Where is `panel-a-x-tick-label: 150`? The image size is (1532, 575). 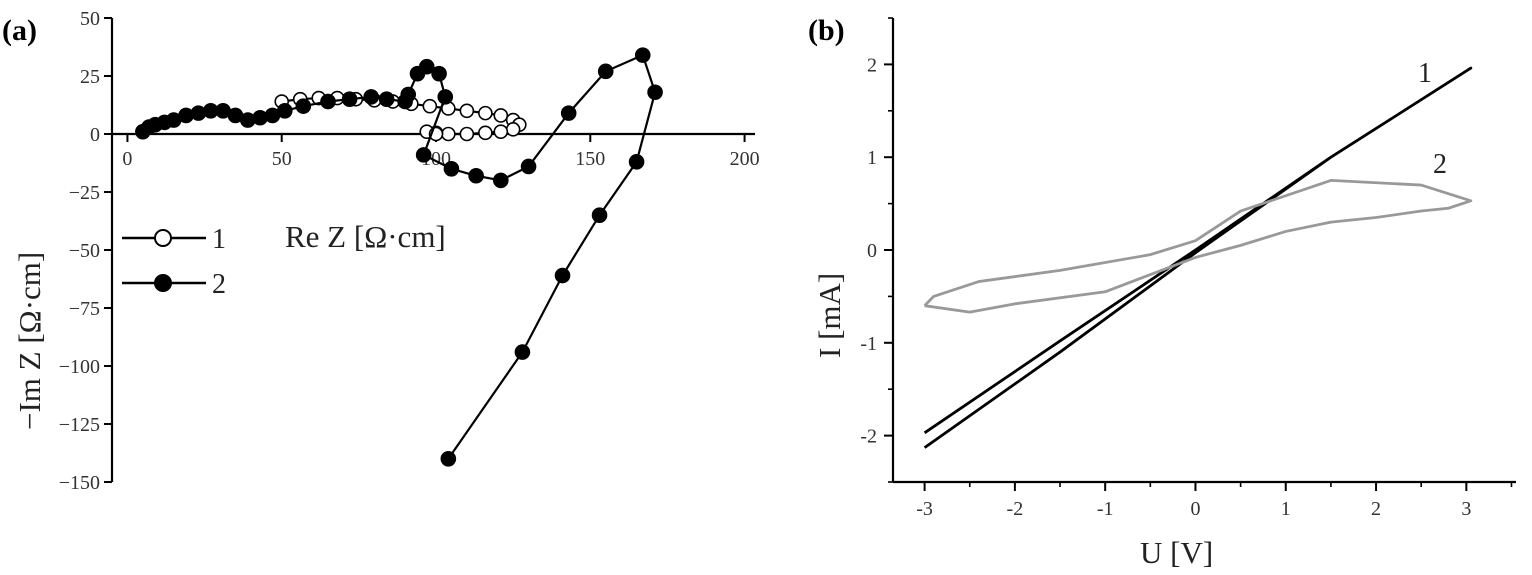 panel-a-x-tick-label: 150 is located at coordinates (590, 159).